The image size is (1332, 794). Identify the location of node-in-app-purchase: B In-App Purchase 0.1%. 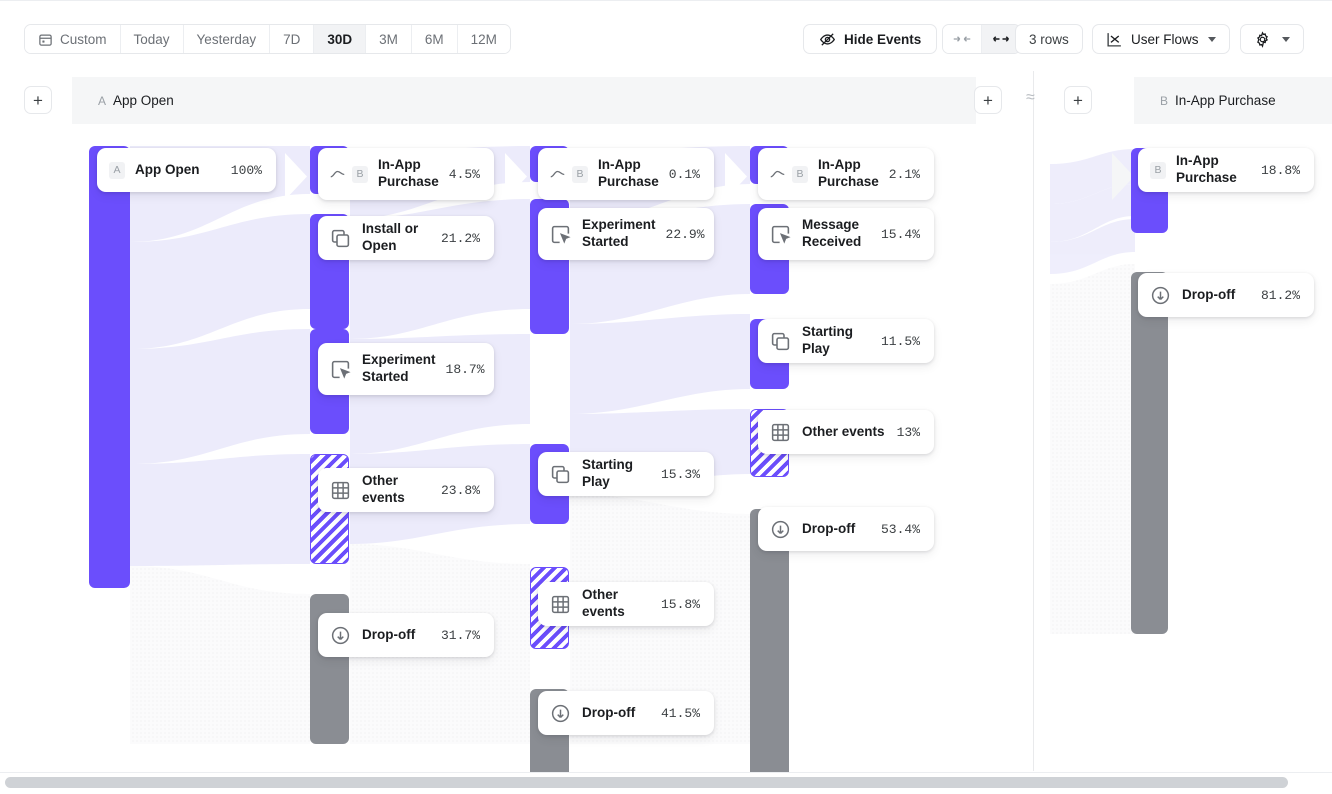
(626, 174).